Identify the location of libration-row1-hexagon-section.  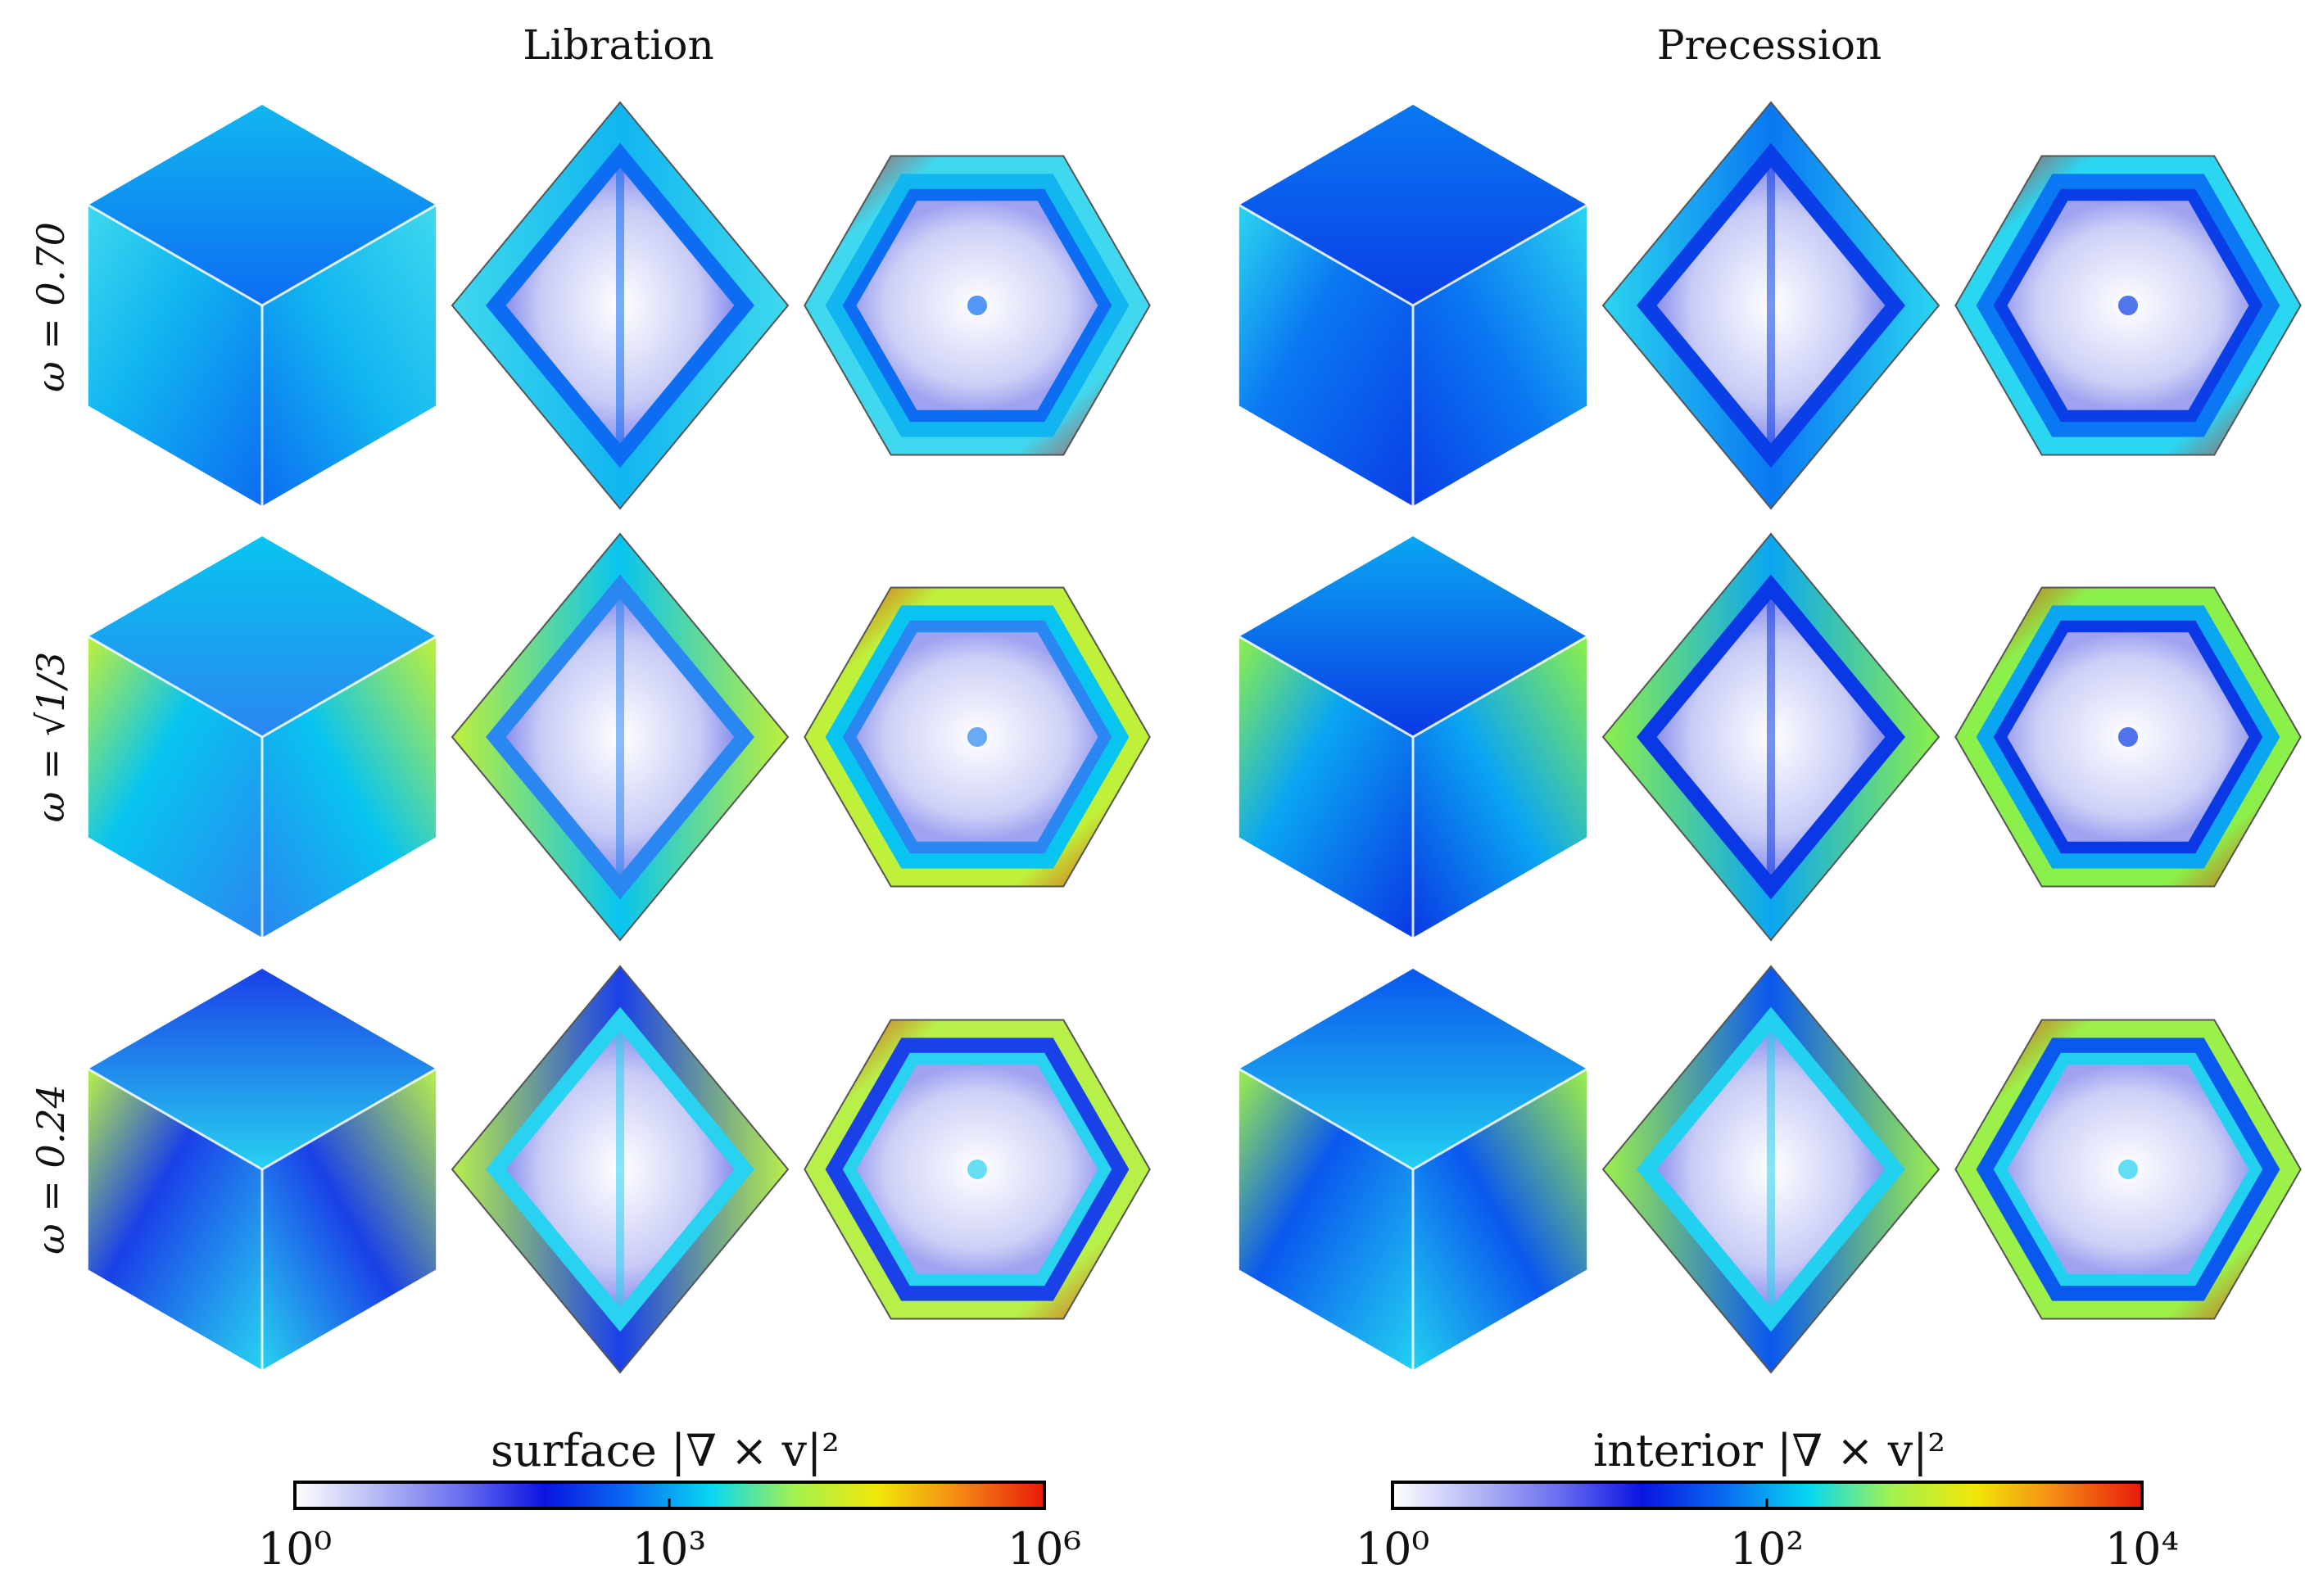
(977, 305).